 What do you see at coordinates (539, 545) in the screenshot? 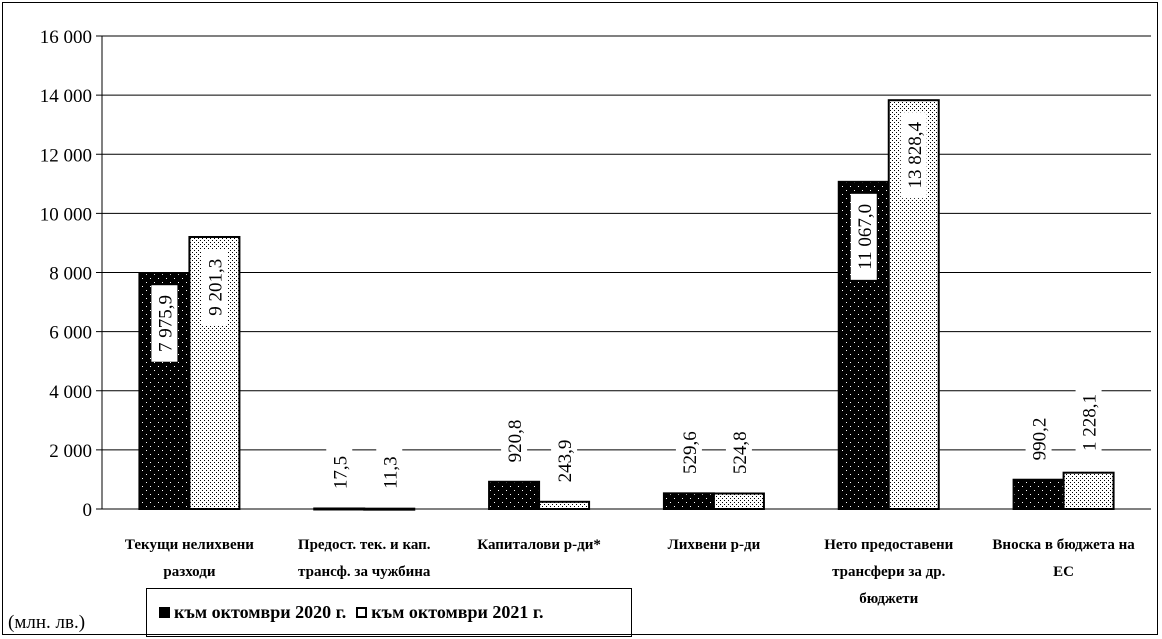
I see `category-label: Капиталови р-ди*` at bounding box center [539, 545].